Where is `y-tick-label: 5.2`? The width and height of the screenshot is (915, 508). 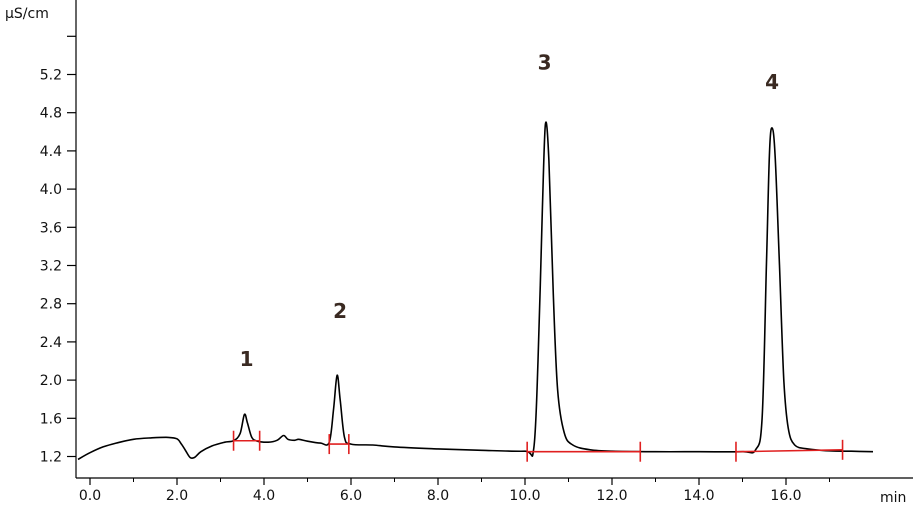 y-tick-label: 5.2 is located at coordinates (51, 76).